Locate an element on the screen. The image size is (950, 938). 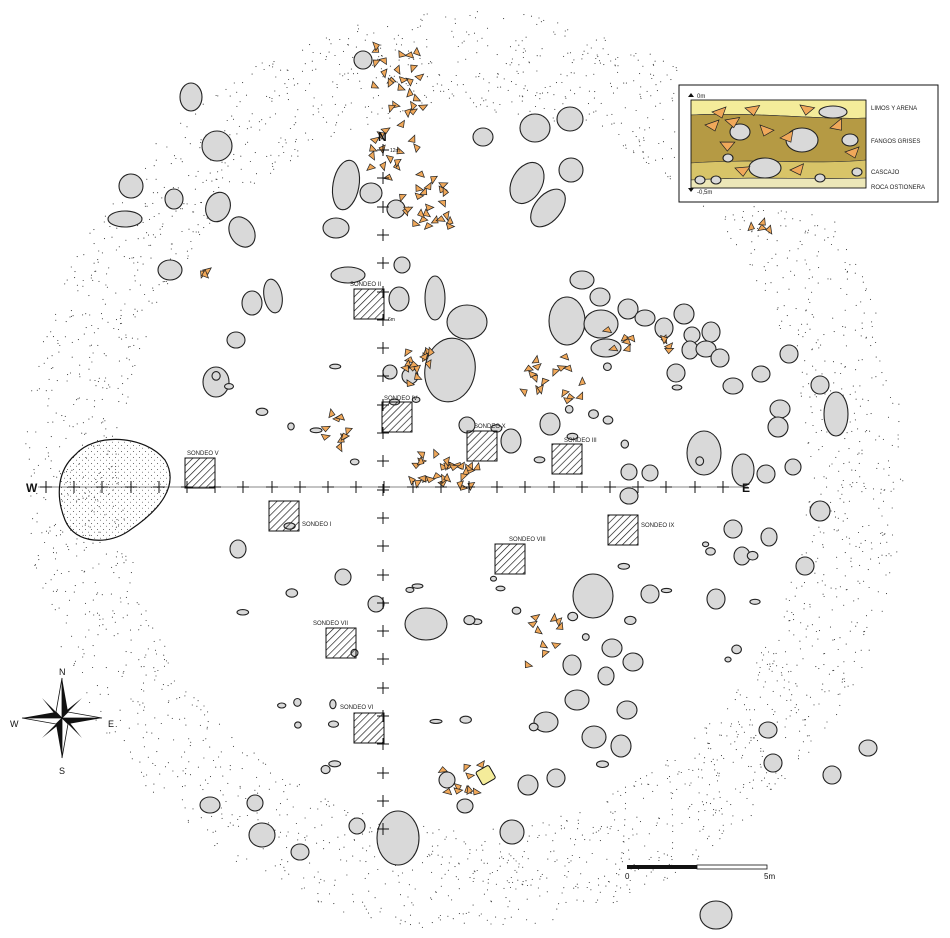
top-depth-label: 0m is located at coordinates (701, 97).